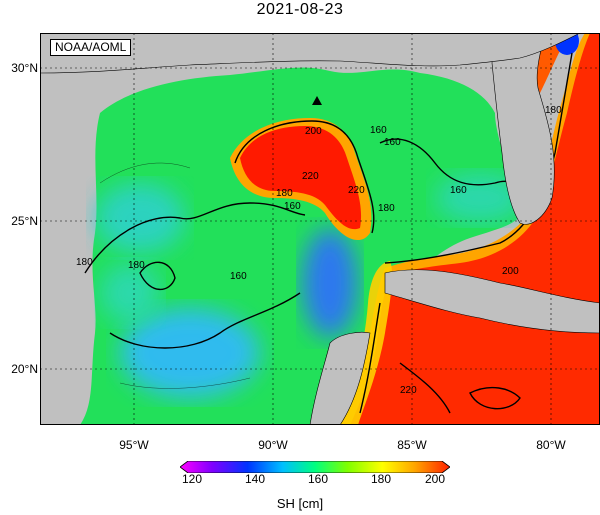 This screenshot has width=600, height=515. Describe the element at coordinates (551, 445) in the screenshot. I see `lon-label: 80°W` at that location.